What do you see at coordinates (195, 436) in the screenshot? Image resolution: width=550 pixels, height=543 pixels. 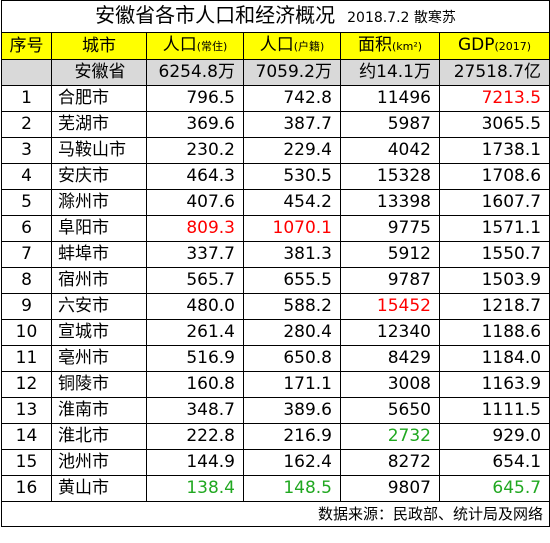 I see `cell-pop-resident: 222.8` at bounding box center [195, 436].